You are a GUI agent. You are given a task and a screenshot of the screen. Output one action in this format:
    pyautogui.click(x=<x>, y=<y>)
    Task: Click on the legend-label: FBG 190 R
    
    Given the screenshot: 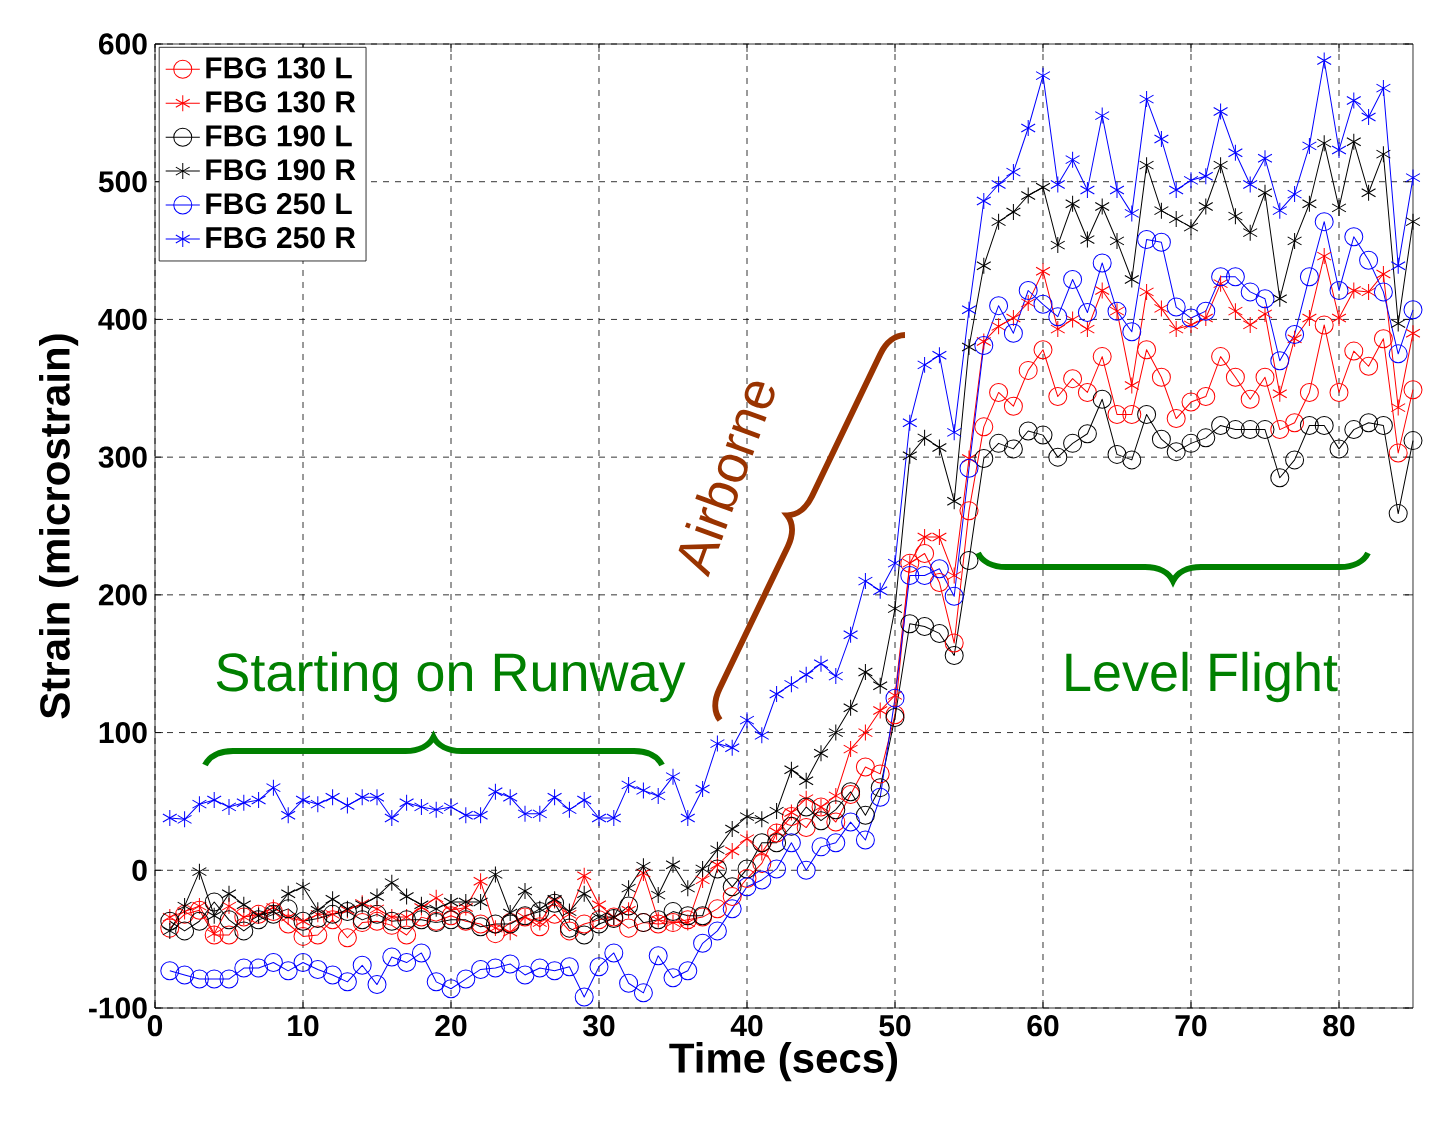 What is the action you would take?
    pyautogui.click(x=281, y=170)
    